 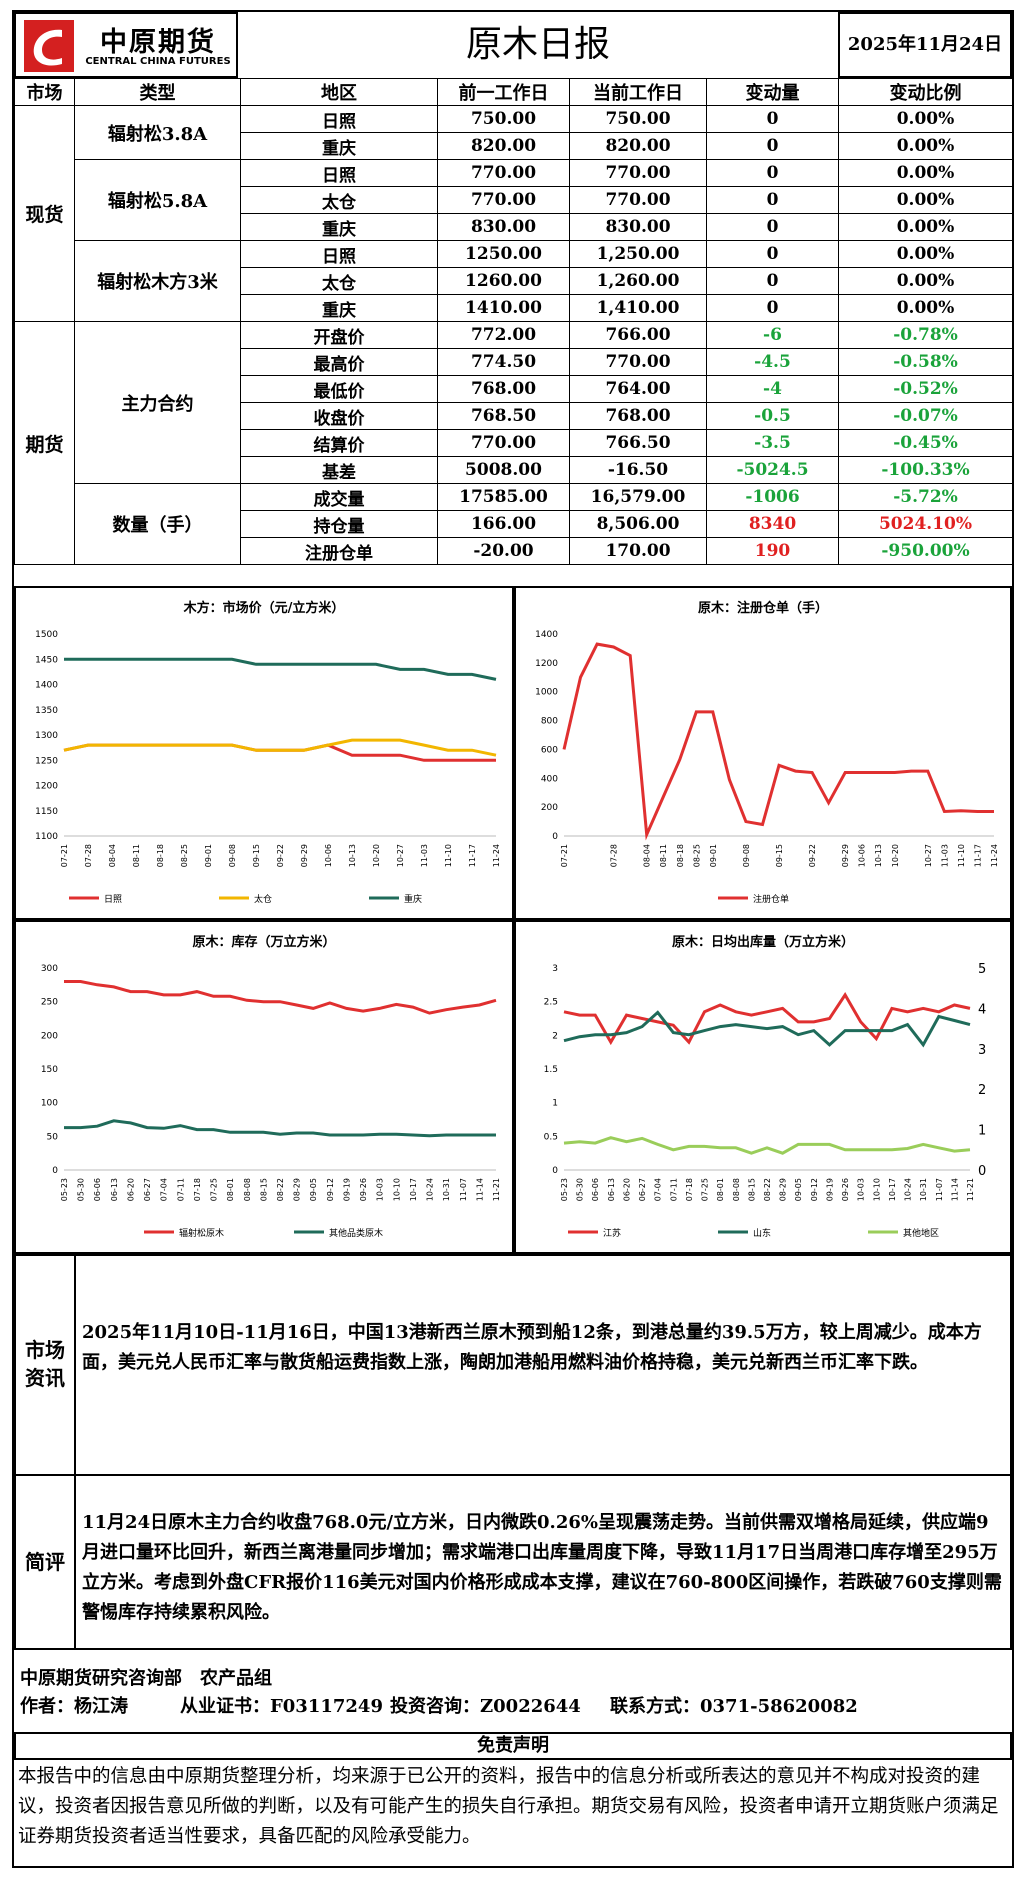 I want to click on x-tick-label: 05-23, so click(x=64, y=1189).